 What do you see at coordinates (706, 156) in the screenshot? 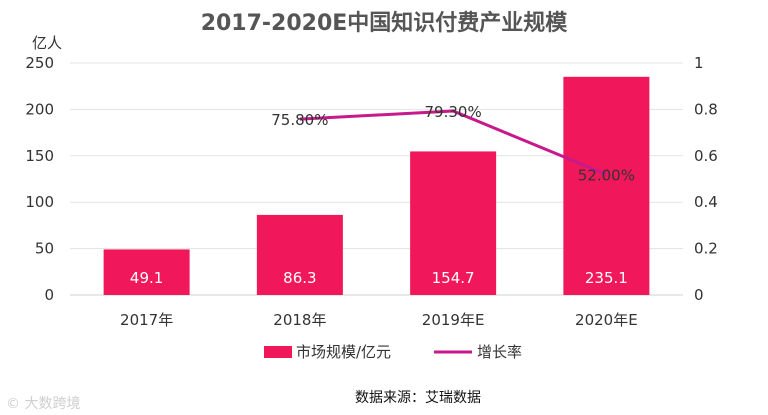
I see `y2-tick-label: 0.6` at bounding box center [706, 156].